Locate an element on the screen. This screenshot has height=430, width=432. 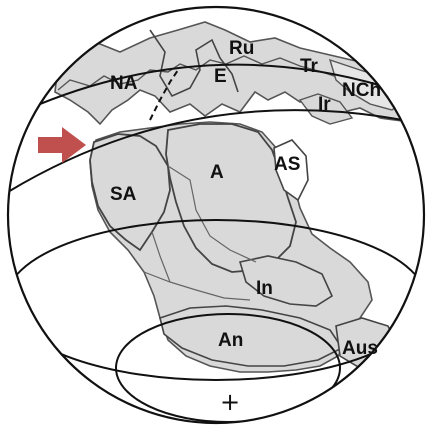
label-europe: E is located at coordinates (220, 76).